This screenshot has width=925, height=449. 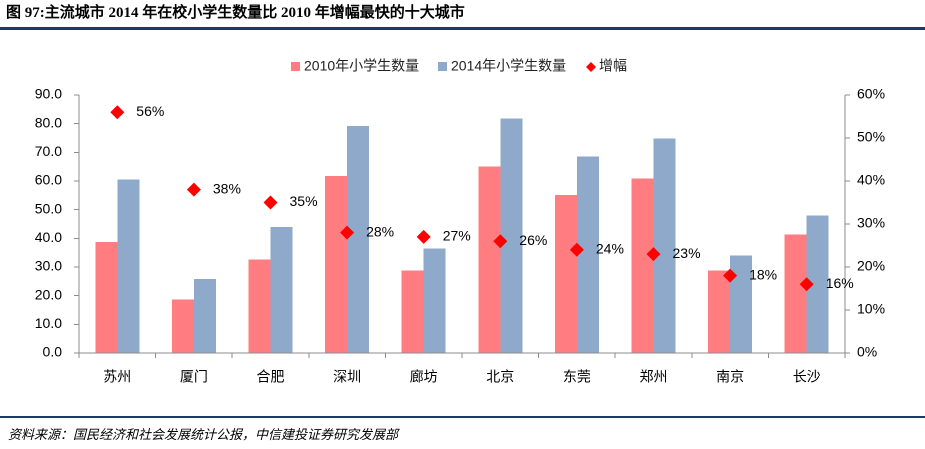 What do you see at coordinates (462, 417) in the screenshot?
I see `footer-rule` at bounding box center [462, 417].